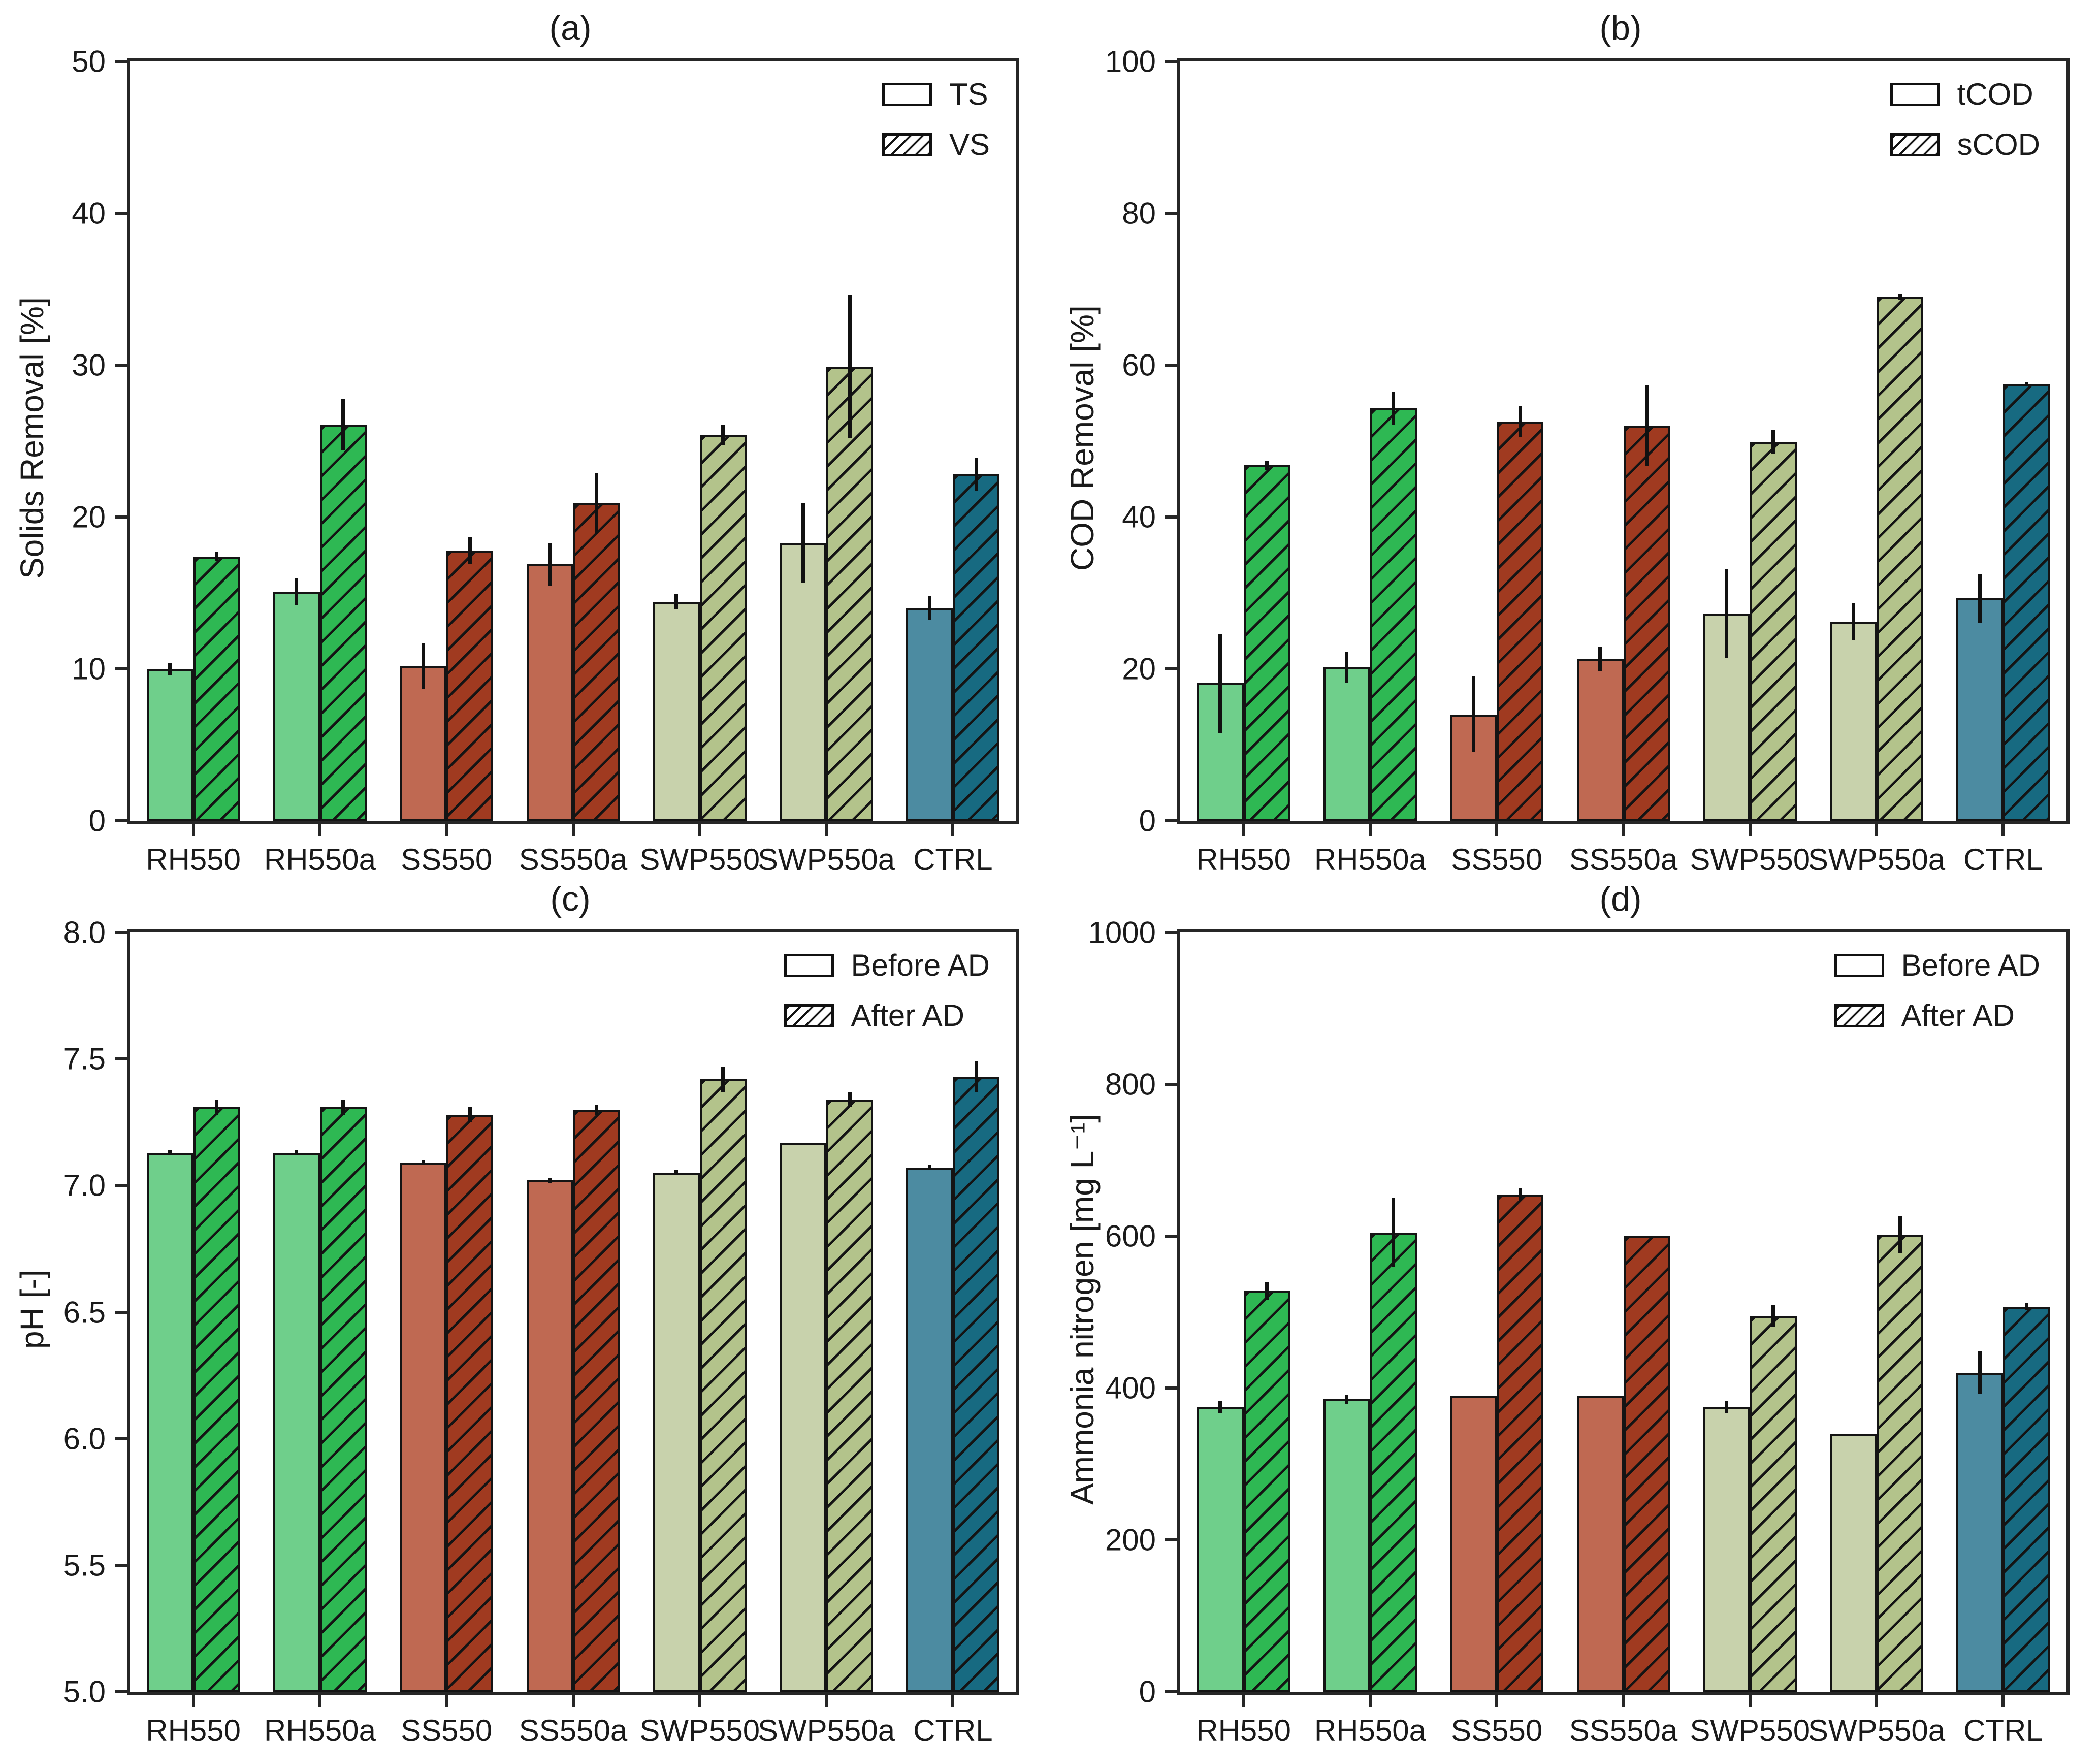  Describe the element at coordinates (1965, 119) in the screenshot. I see `legend: tCOD sCOD` at that location.